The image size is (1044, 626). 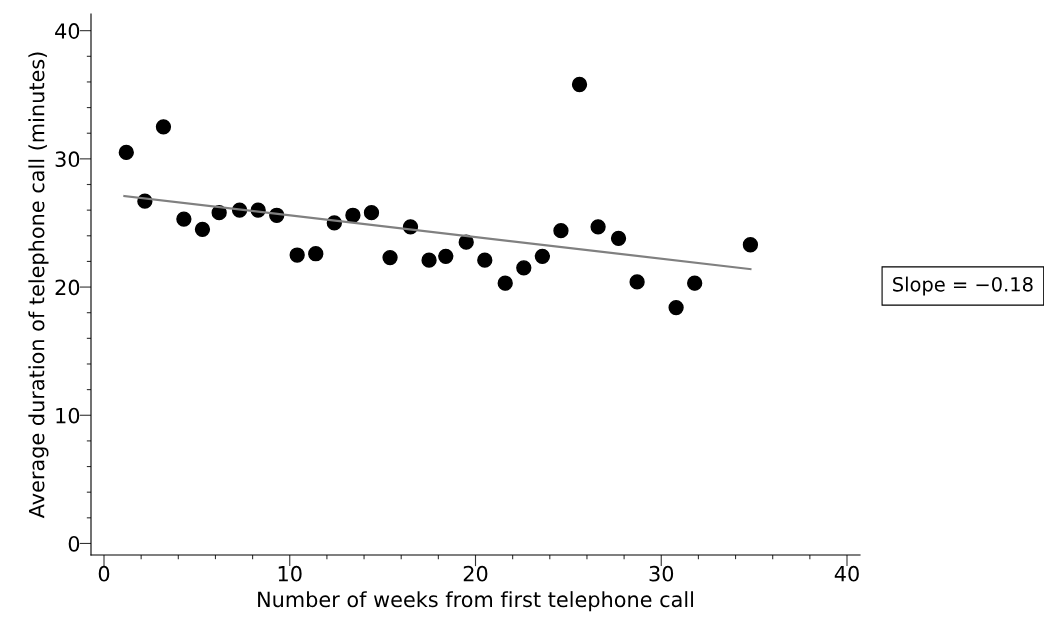 I want to click on x-tick-label: 20, so click(x=475, y=573).